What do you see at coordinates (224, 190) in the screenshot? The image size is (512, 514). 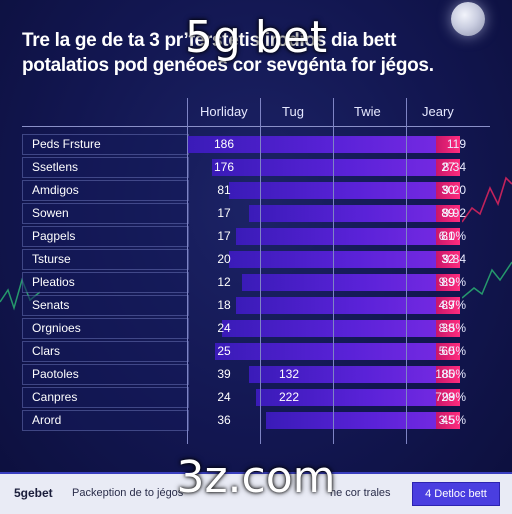 I see `row-value-1: 81` at bounding box center [224, 190].